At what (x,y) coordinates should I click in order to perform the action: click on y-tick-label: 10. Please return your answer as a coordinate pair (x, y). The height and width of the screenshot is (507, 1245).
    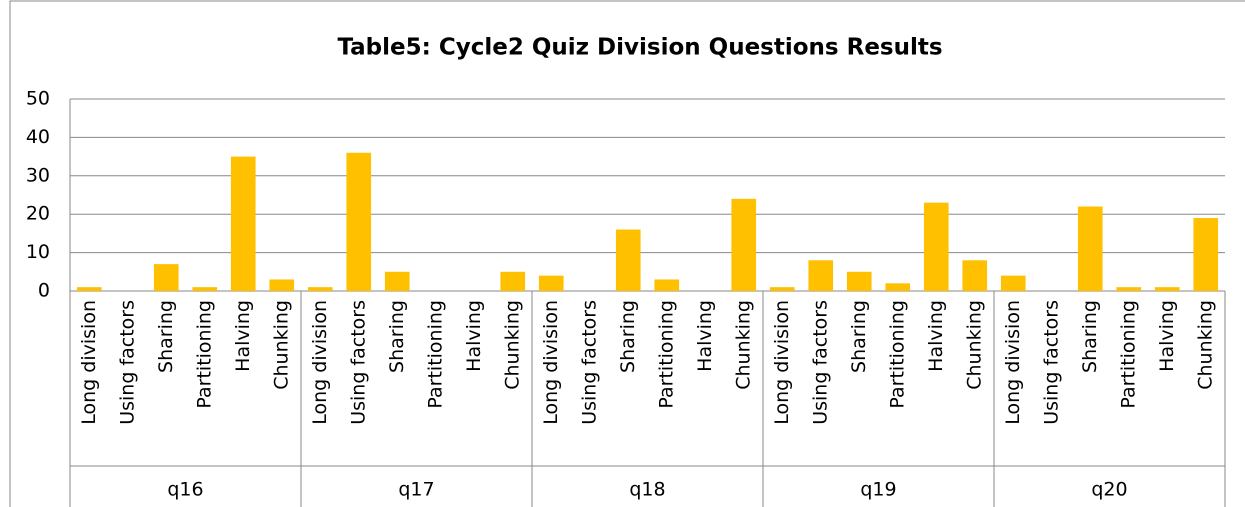
    Looking at the image, I should click on (38, 252).